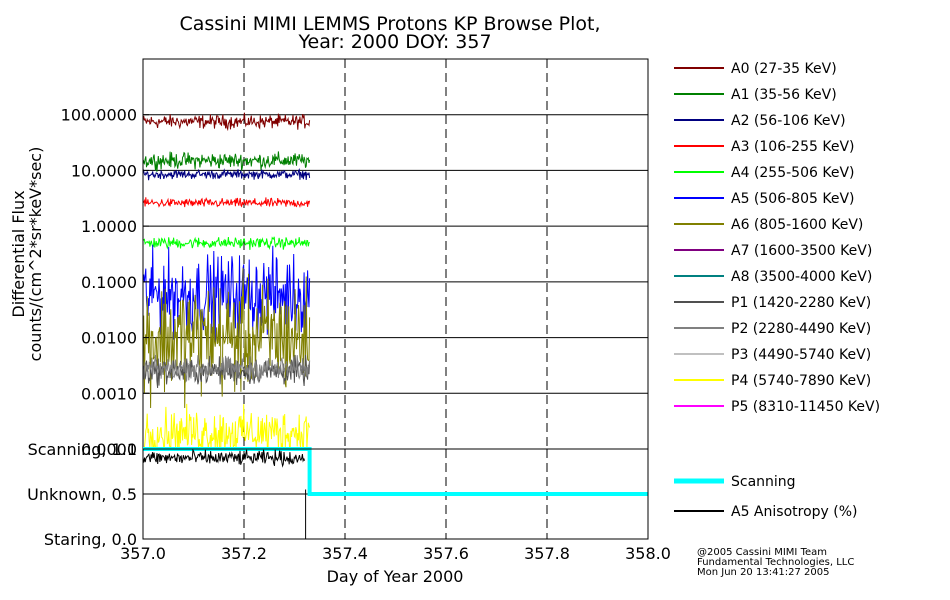  Describe the element at coordinates (446, 553) in the screenshot. I see `xtick-label-3: 357.6` at that location.